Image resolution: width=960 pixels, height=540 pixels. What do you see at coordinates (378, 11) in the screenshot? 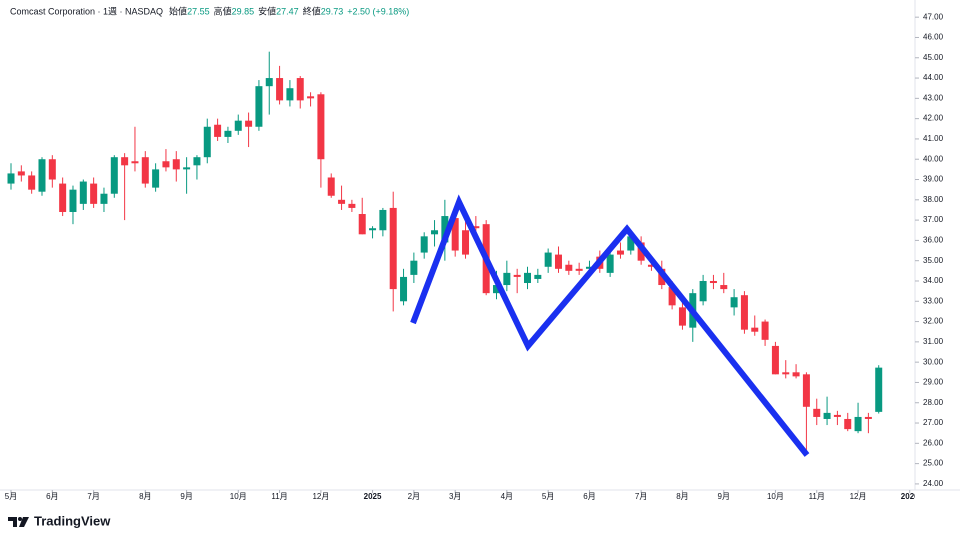
I see `legend-change: +2.50 (+9.18%)` at bounding box center [378, 11].